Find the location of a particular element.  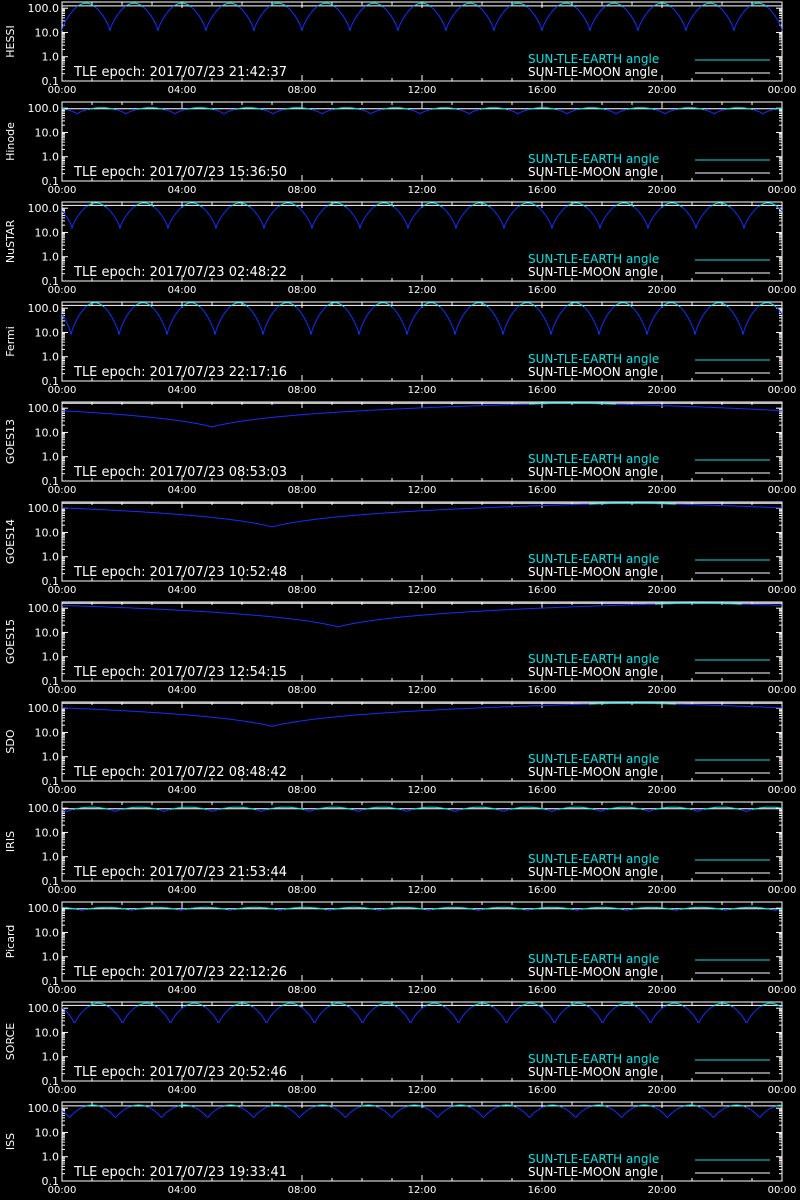

x-tick-label: 08:00 is located at coordinates (302, 790).